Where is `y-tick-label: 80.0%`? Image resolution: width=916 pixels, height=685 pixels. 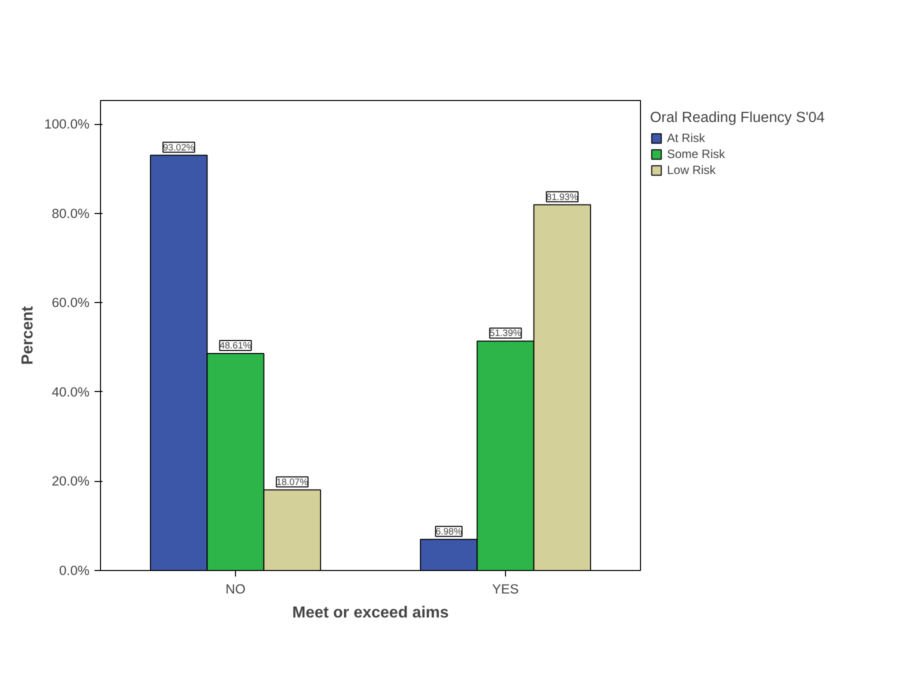
y-tick-label: 80.0% is located at coordinates (71, 213).